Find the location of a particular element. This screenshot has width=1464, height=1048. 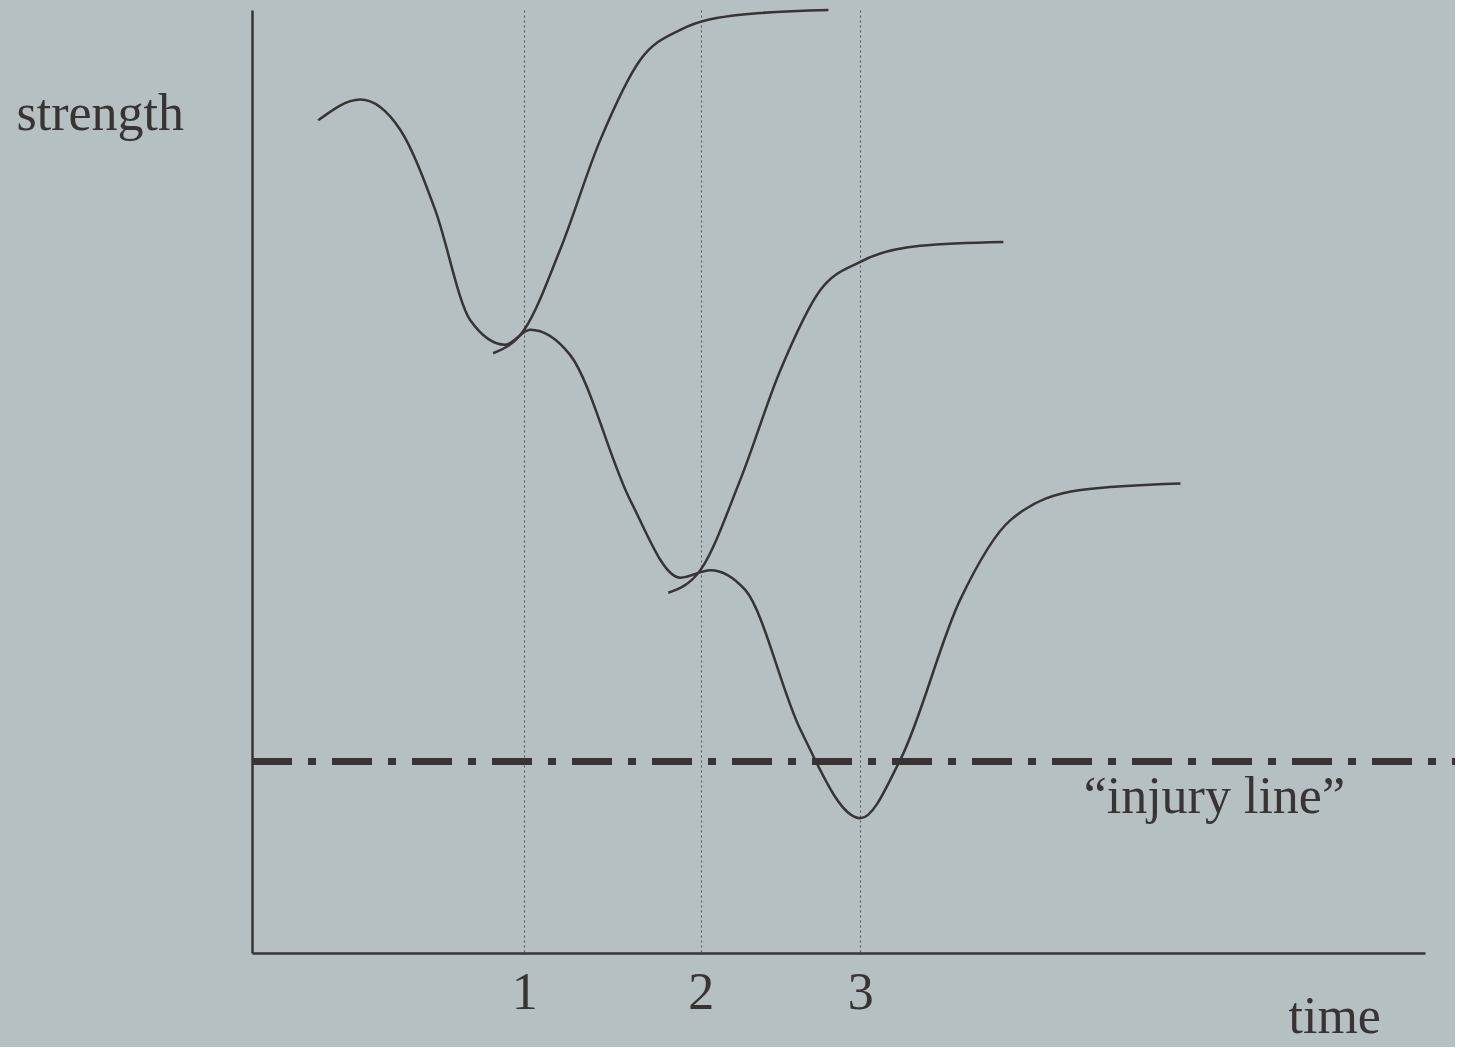

y-axis-title: strength is located at coordinates (100, 112).